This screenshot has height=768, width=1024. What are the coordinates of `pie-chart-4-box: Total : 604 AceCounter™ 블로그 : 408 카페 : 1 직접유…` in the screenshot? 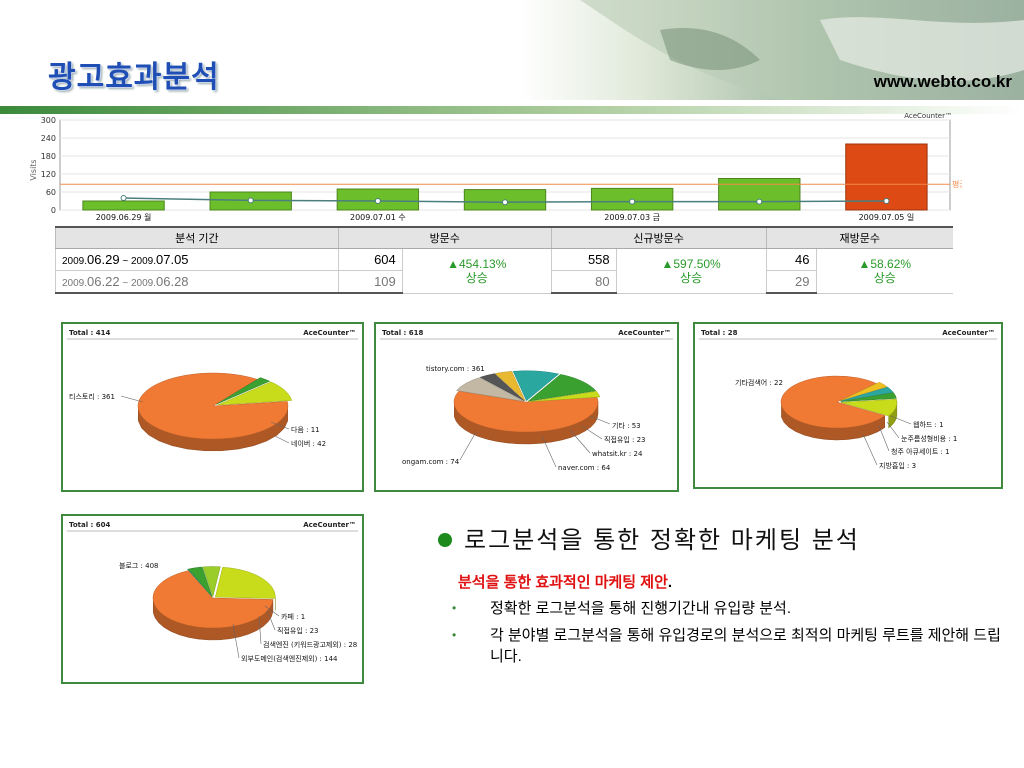 It's located at (212, 599).